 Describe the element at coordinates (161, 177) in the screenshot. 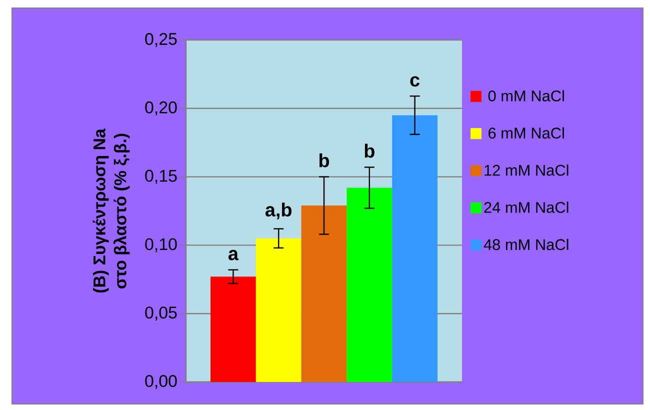

I see `y-tick-label: 0,15` at that location.